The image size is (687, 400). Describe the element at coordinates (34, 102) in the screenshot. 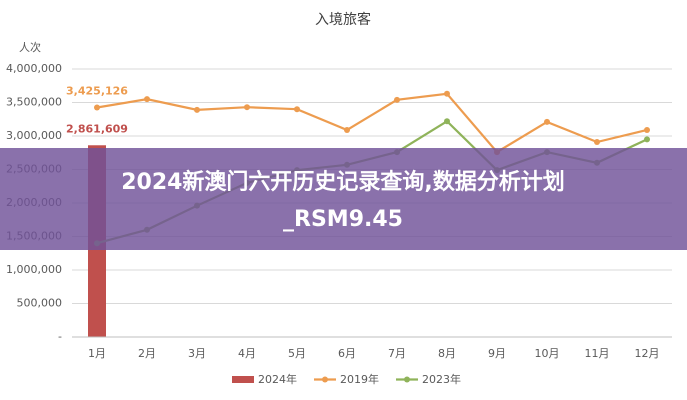

I see `y-tick-label: 3,500,000` at that location.